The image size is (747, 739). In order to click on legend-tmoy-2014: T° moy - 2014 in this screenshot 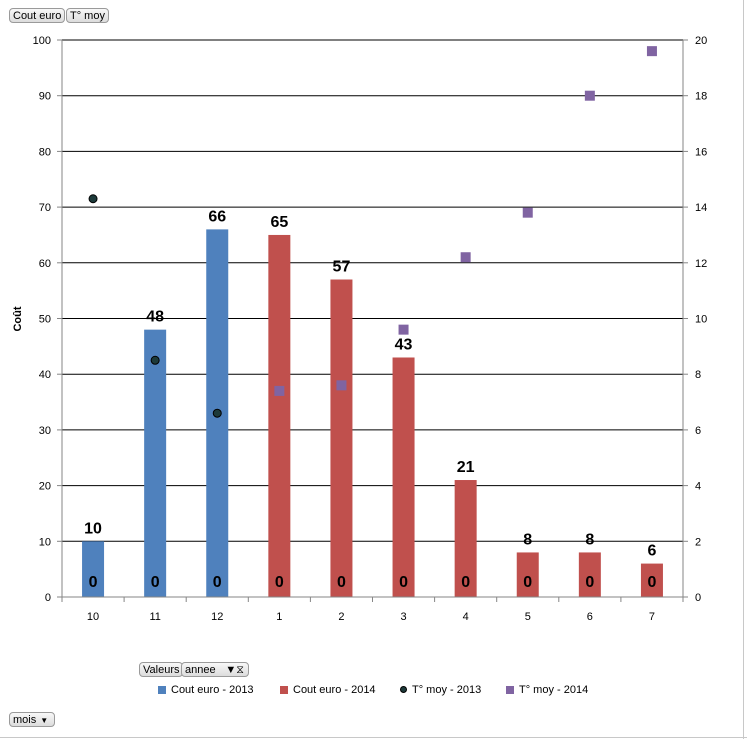, I will do `click(547, 690)`.